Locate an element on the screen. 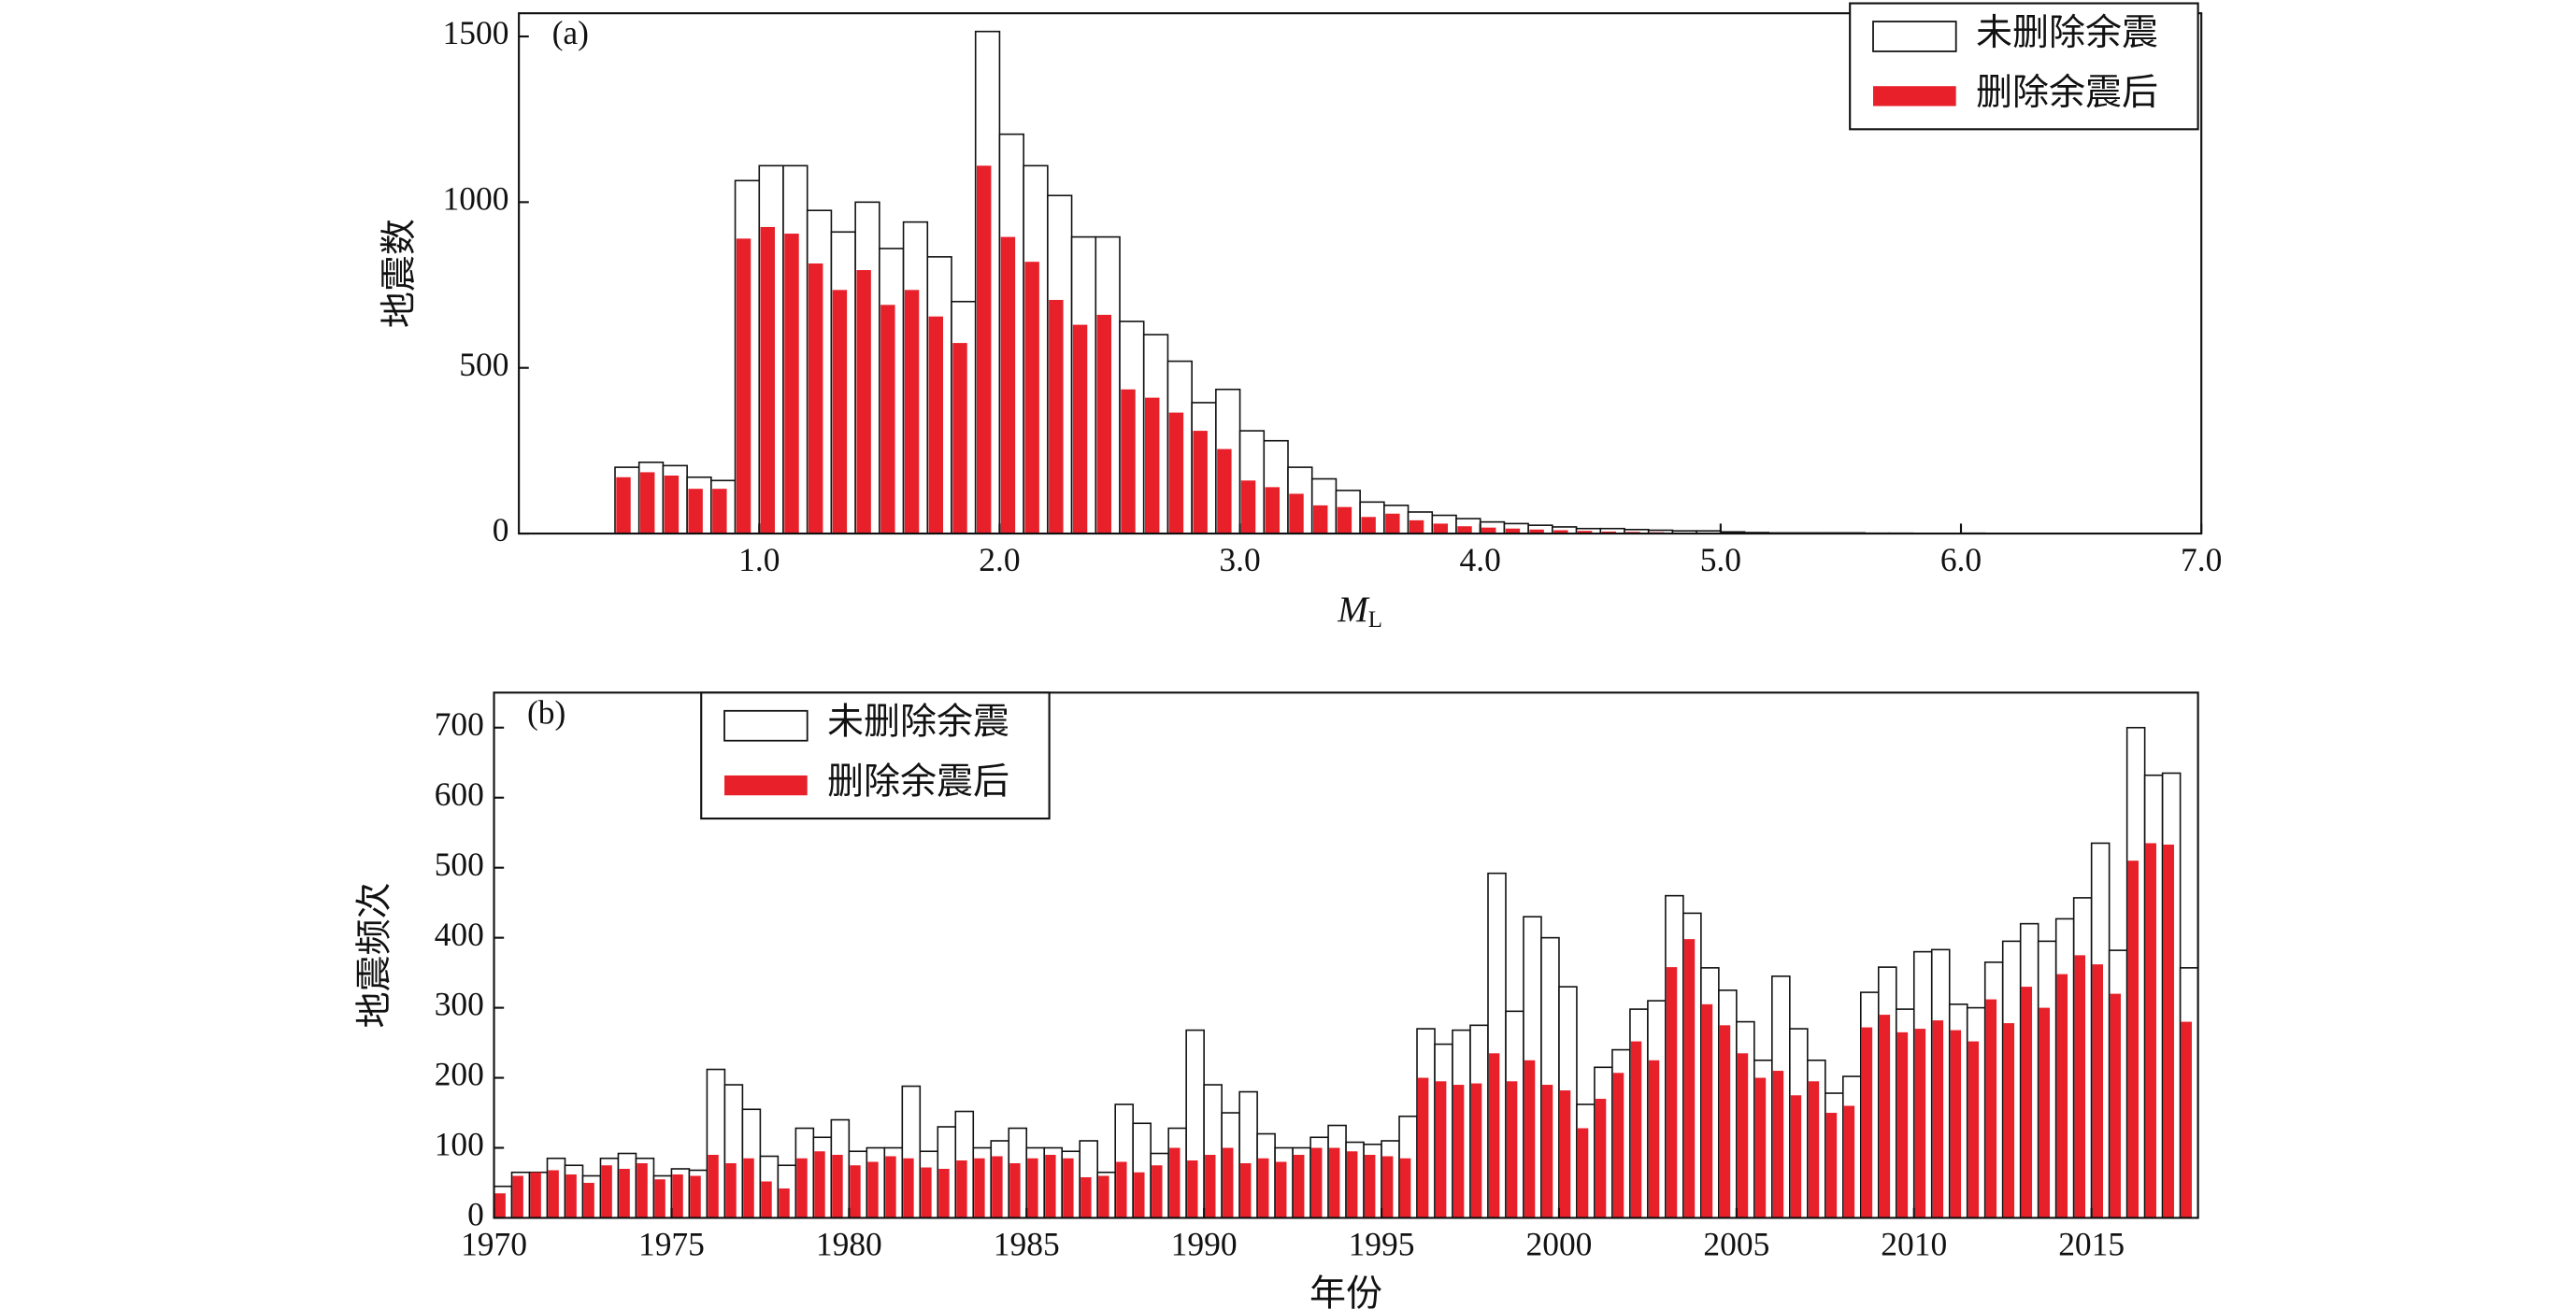  panel-label: (a) is located at coordinates (570, 32).